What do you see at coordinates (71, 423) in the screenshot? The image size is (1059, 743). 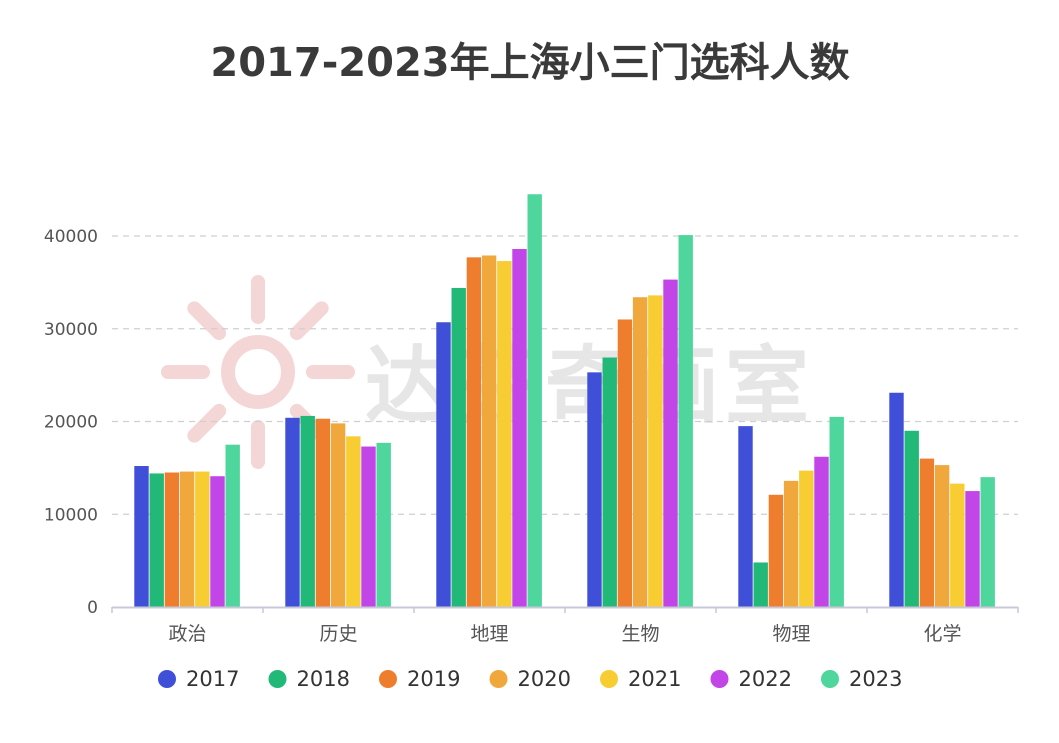 I see `y-tick-label: 20000` at bounding box center [71, 423].